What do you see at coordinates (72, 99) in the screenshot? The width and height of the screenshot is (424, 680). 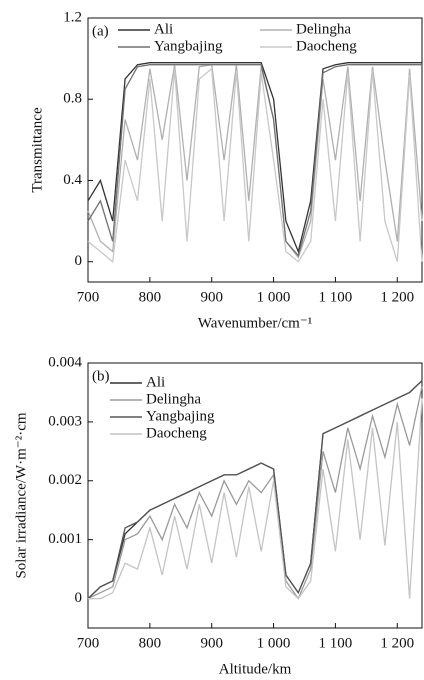 I see `y-tick-label: 0.8` at bounding box center [72, 99].